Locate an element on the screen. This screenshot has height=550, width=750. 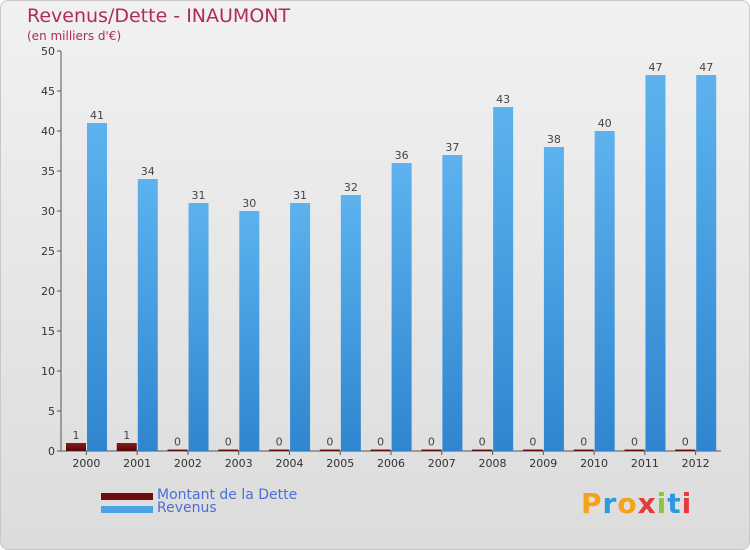
data-label-revenue: 30 is located at coordinates (249, 203).